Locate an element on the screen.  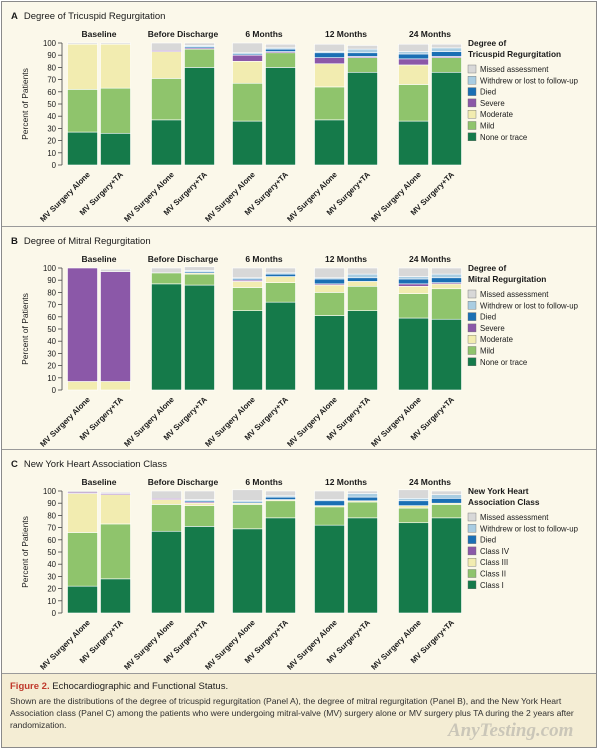
legend-label: Died is located at coordinates (488, 92).